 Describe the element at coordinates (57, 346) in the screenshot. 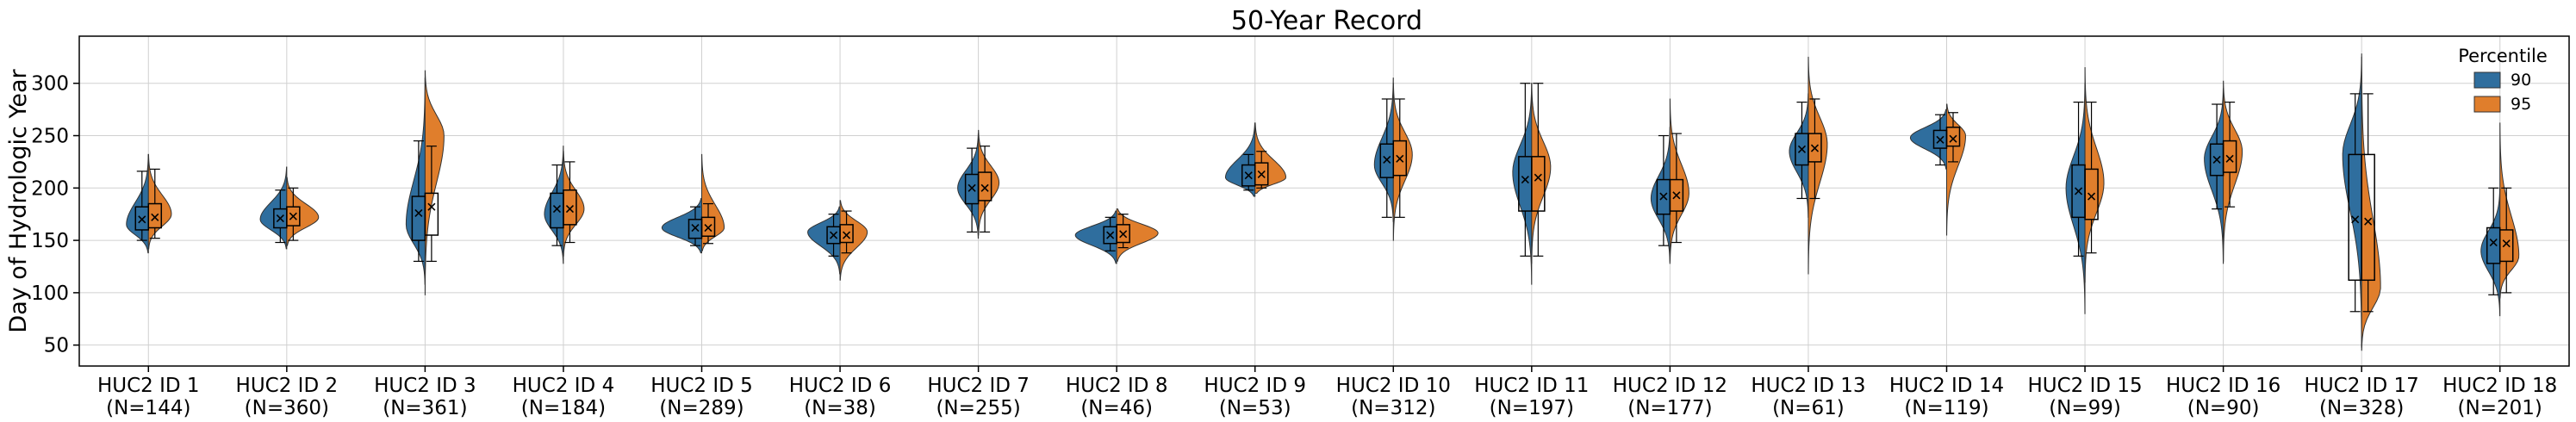

I see `y-tick-label: 50` at that location.